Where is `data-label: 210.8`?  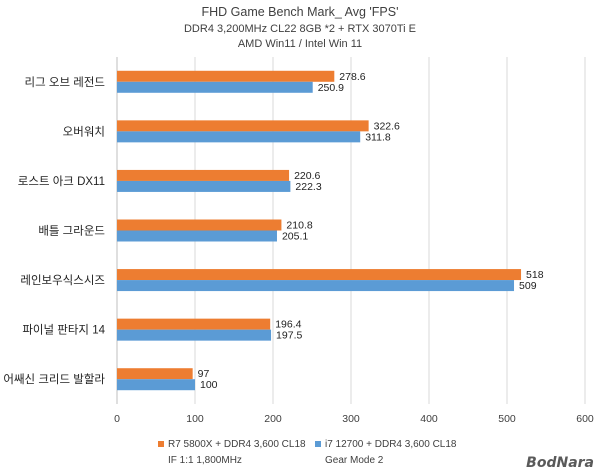 data-label: 210.8 is located at coordinates (299, 226).